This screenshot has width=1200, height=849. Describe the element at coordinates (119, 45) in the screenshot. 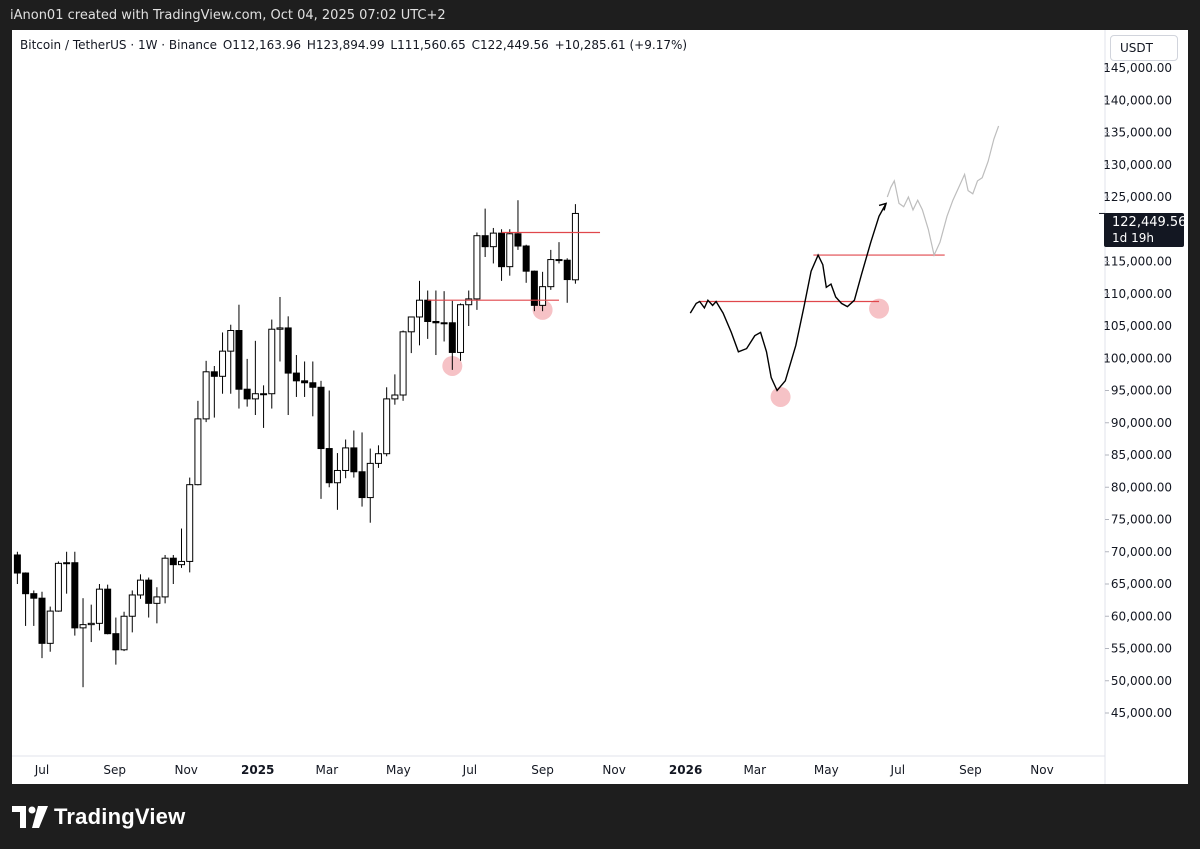

I see `symbol-name: Bitcoin / TetherUS · 1W · Binance` at that location.